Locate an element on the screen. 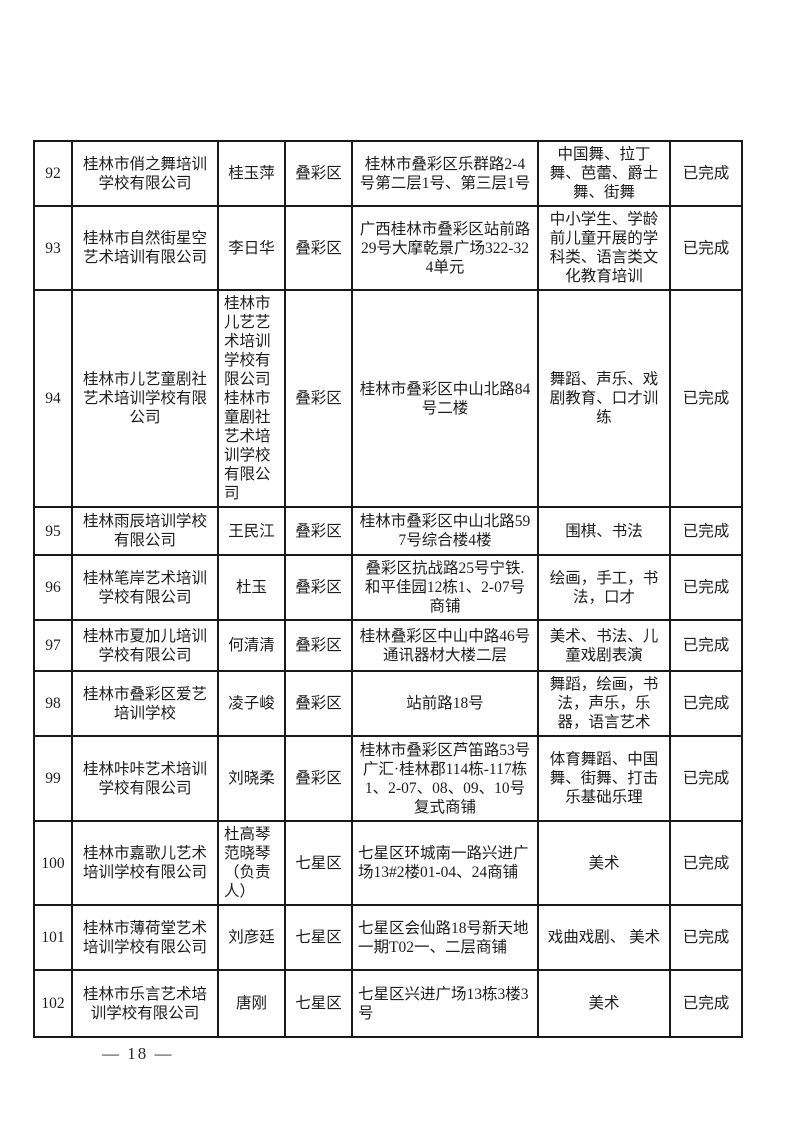 This screenshot has height=1131, width=800. cell-subjects: 戏曲戏剧、 美术 is located at coordinates (604, 937).